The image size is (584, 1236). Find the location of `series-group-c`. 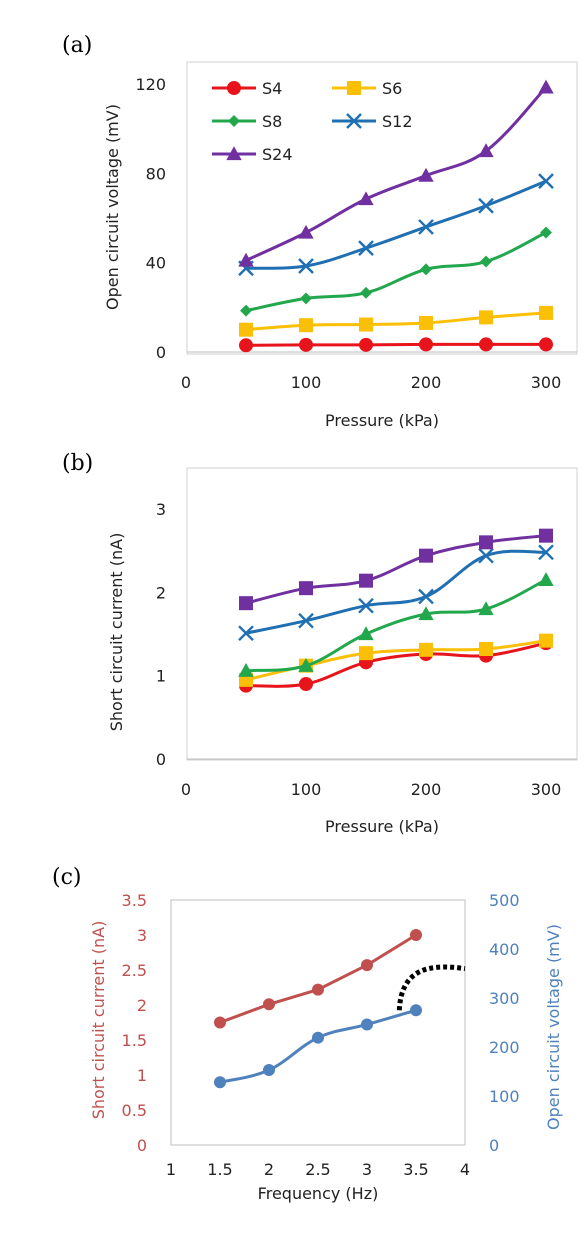

series-group-c is located at coordinates (318, 1009).